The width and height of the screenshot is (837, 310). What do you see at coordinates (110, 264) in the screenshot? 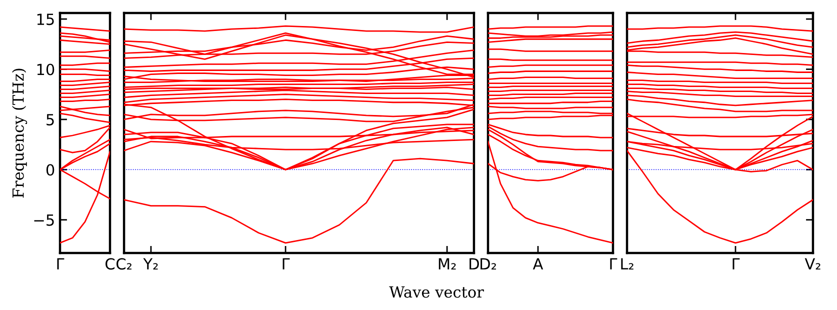
I see `x-tick-label: C` at bounding box center [110, 264].